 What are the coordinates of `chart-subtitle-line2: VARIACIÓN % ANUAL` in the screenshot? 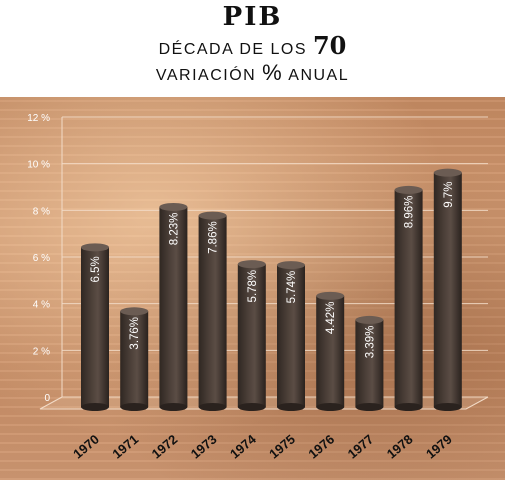 It's located at (252, 73).